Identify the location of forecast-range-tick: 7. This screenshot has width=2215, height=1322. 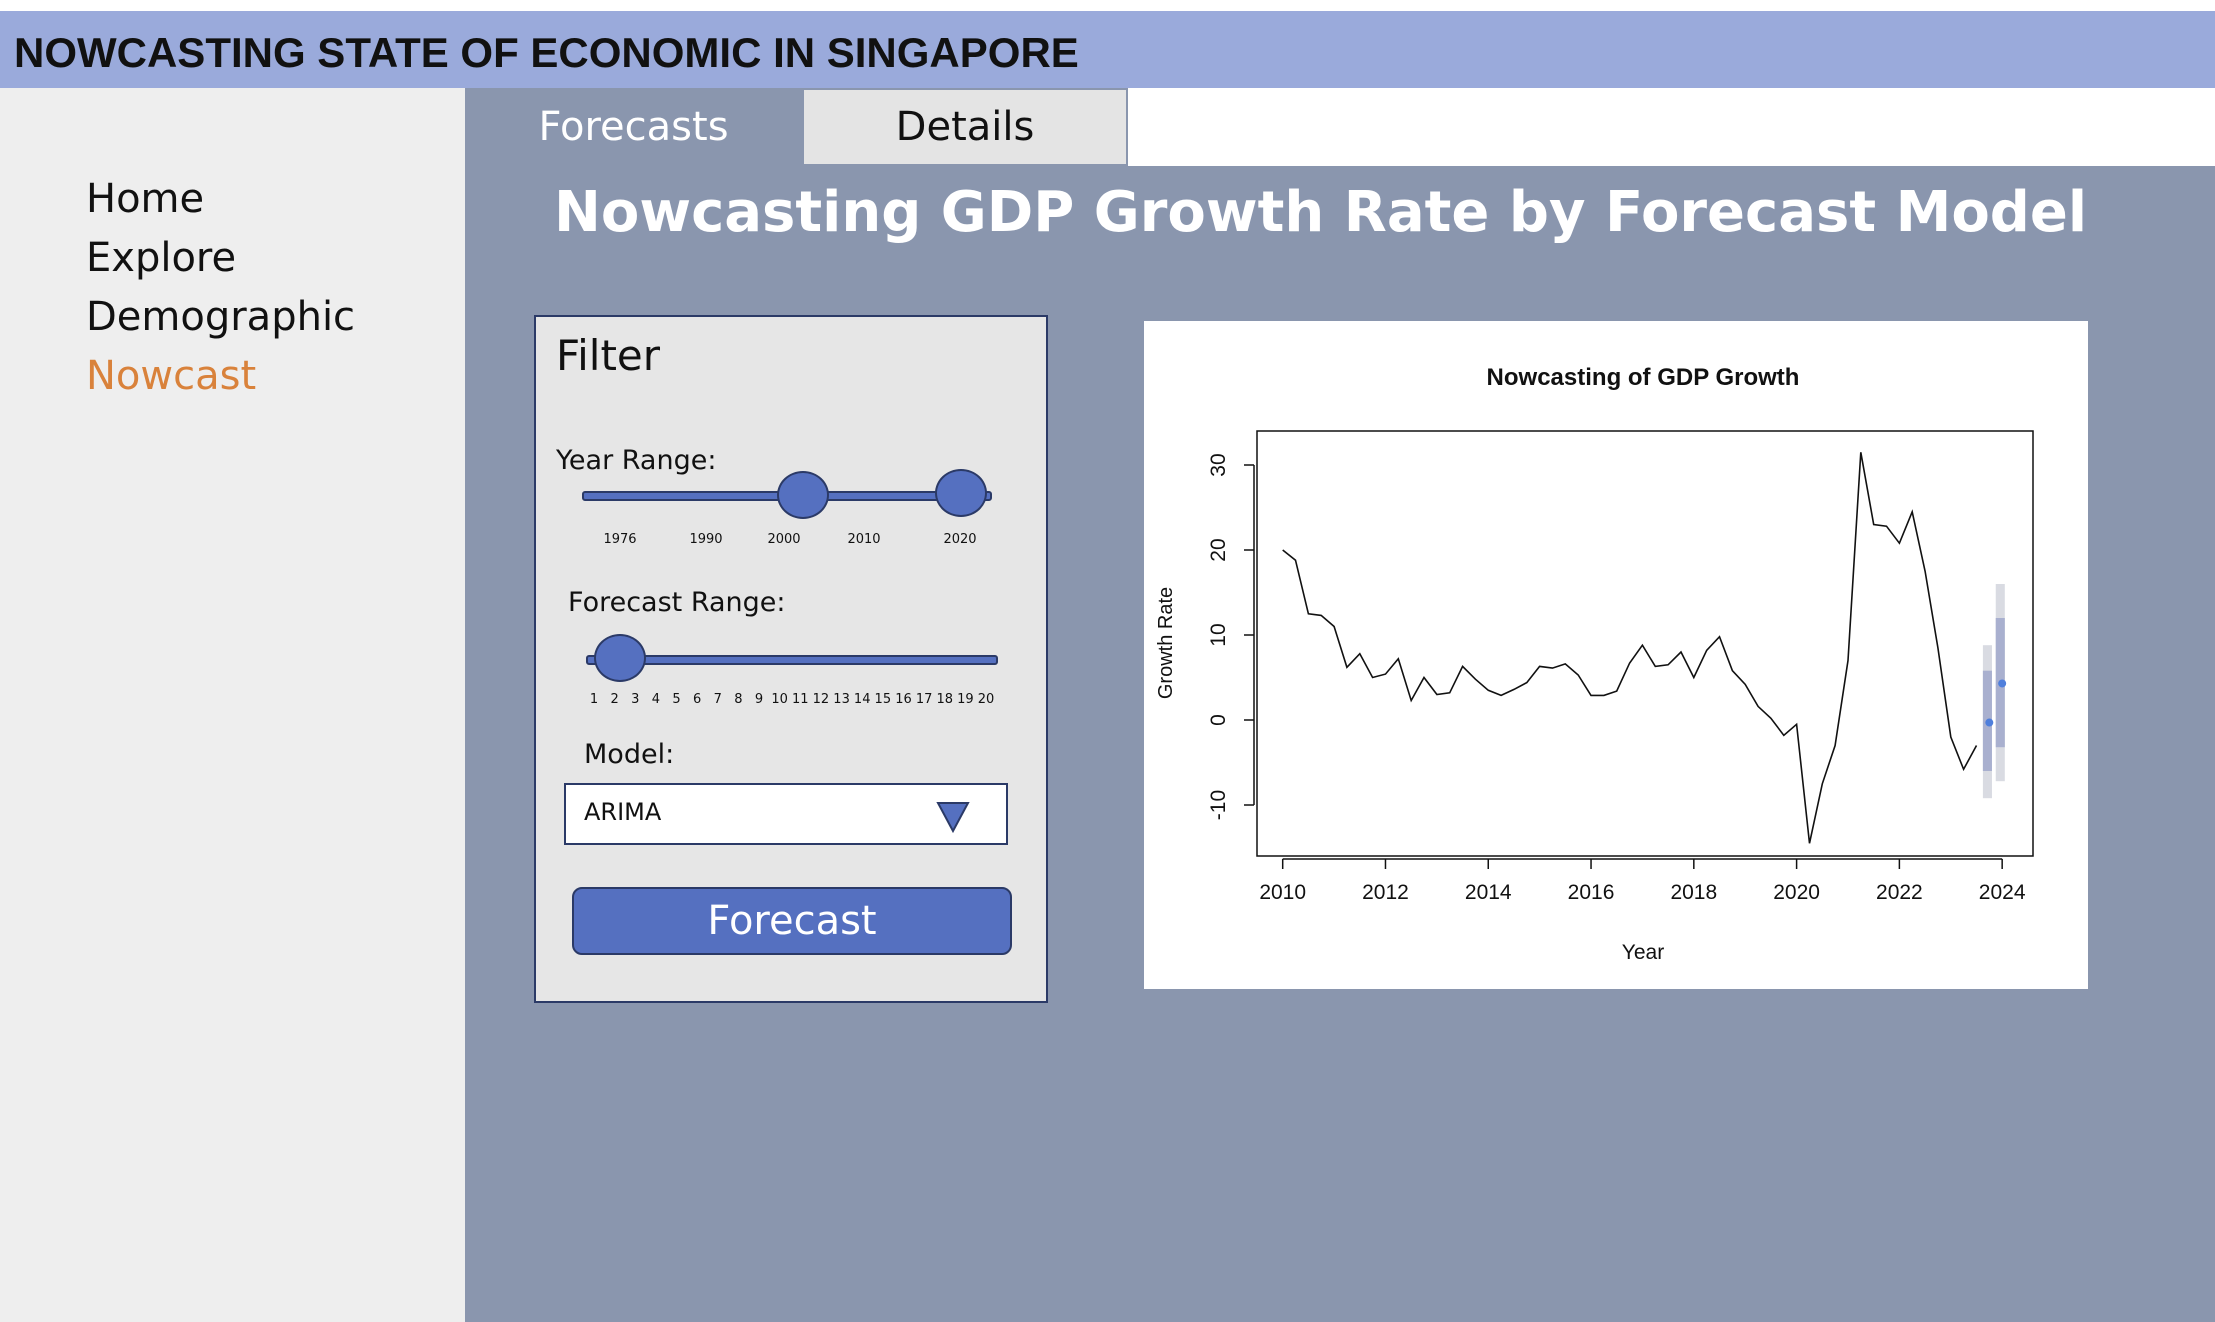
(717, 699).